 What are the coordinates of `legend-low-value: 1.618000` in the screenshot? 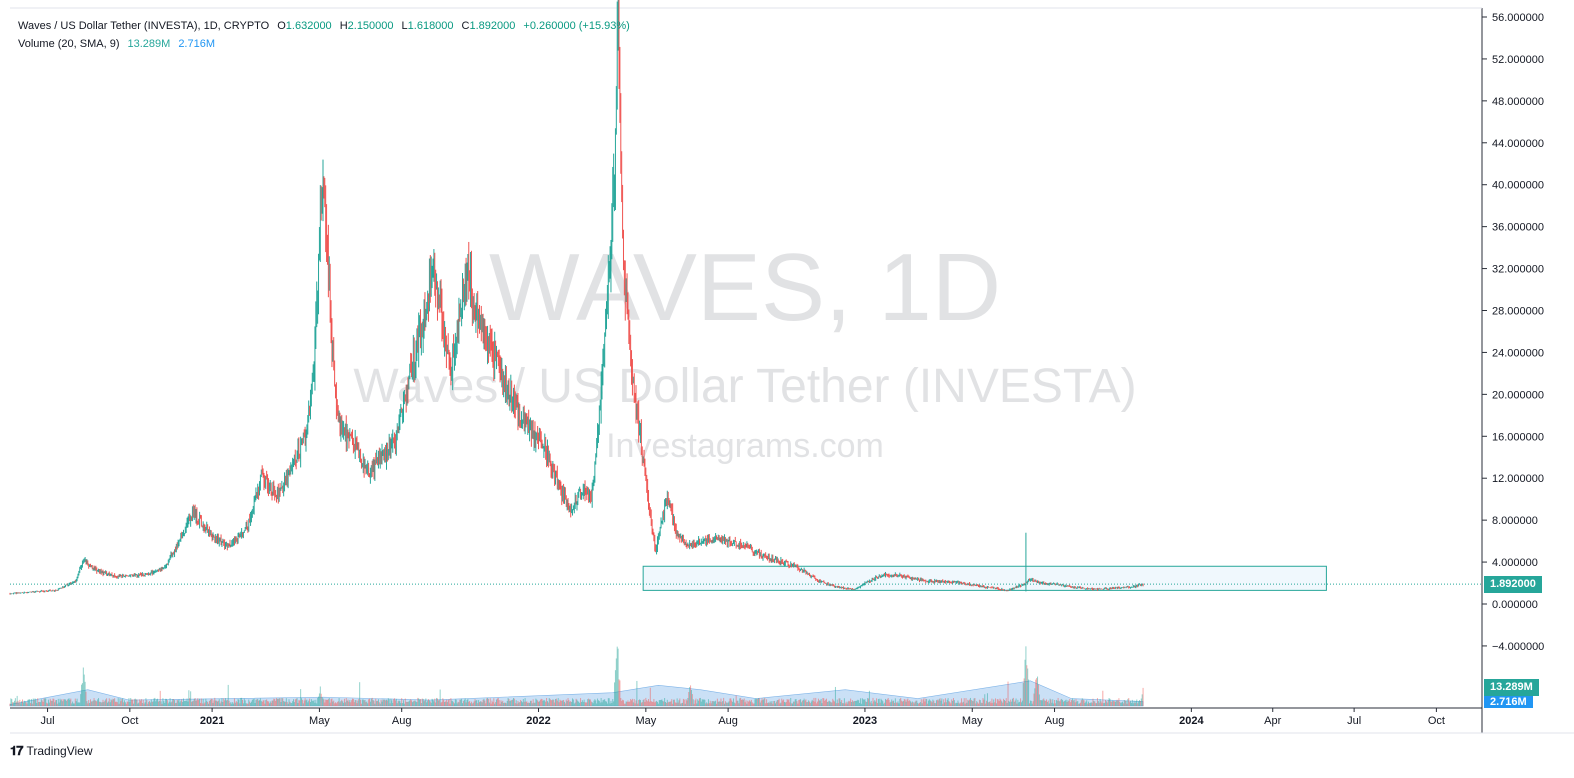 It's located at (430, 26).